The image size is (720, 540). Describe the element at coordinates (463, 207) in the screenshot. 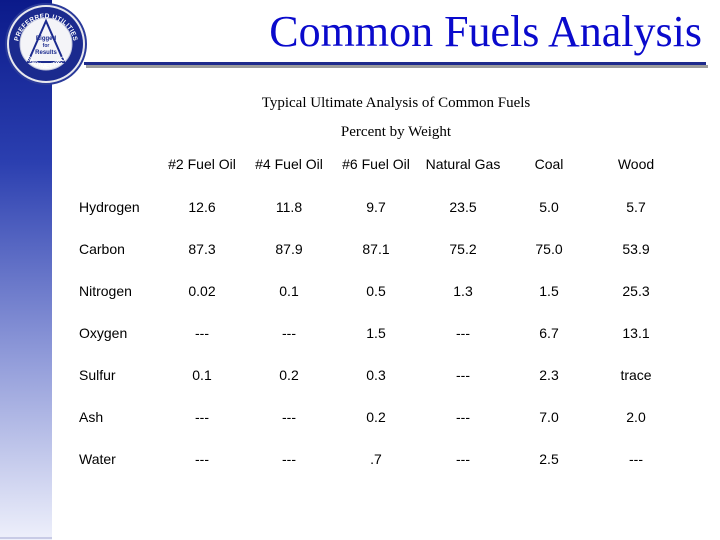

I see `table-cell: 23.5` at that location.